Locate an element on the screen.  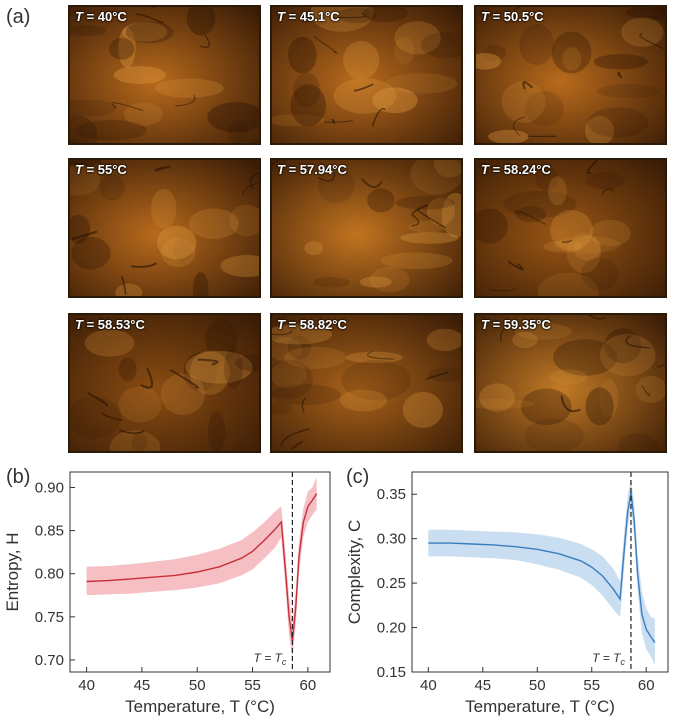
y-tick-label: 0.30 is located at coordinates (391, 539).